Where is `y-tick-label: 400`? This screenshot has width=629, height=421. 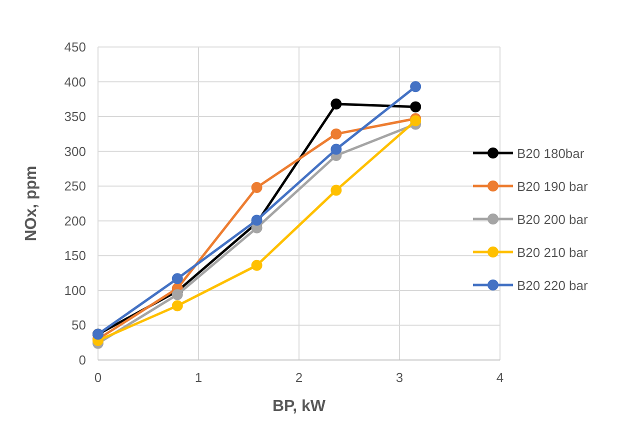
y-tick-label: 400 is located at coordinates (75, 82).